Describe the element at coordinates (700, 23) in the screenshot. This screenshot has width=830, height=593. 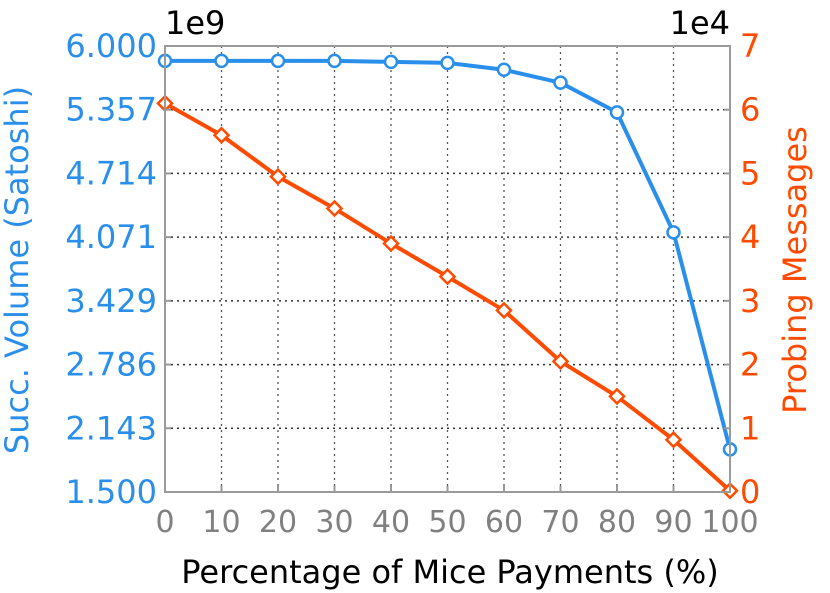
I see `right-axis-multiplier: 1e4` at that location.